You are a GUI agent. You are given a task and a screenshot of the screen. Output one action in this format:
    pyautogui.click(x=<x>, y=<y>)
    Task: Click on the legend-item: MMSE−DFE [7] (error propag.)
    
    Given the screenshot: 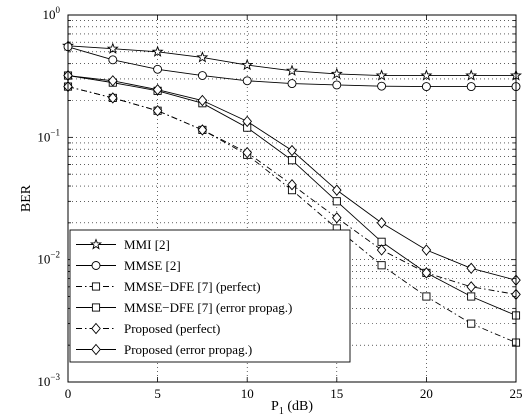 What is the action you would take?
    pyautogui.click(x=184, y=307)
    